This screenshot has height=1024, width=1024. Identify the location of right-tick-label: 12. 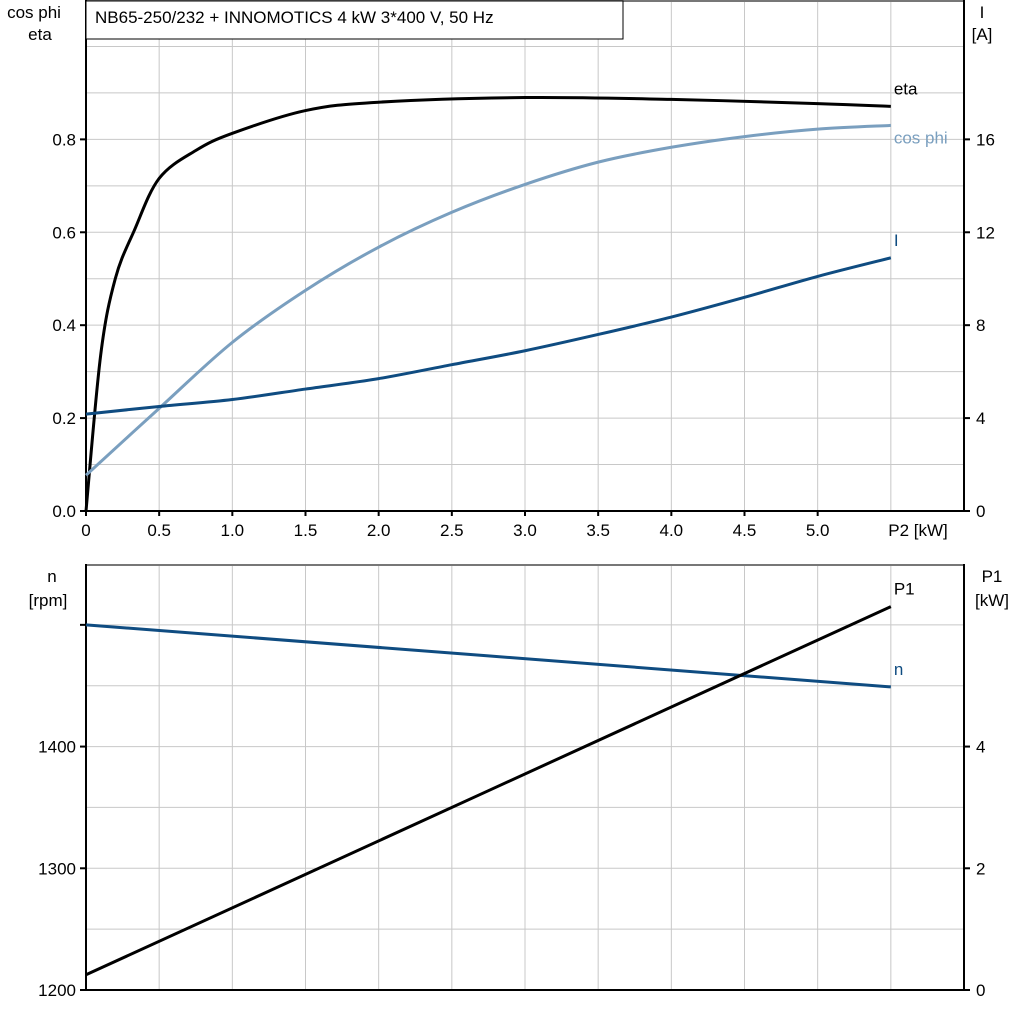
(985, 232).